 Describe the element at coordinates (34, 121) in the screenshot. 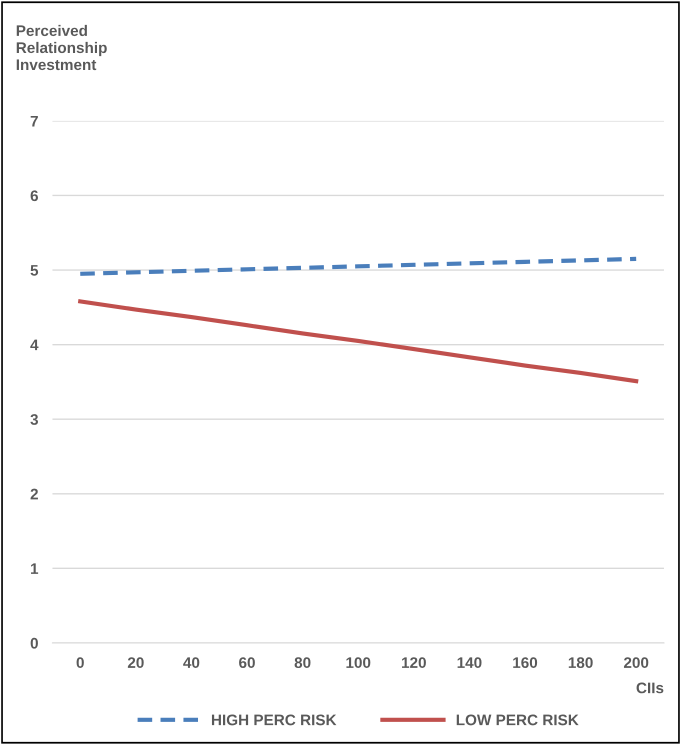

I see `y-tick-label: 7` at that location.